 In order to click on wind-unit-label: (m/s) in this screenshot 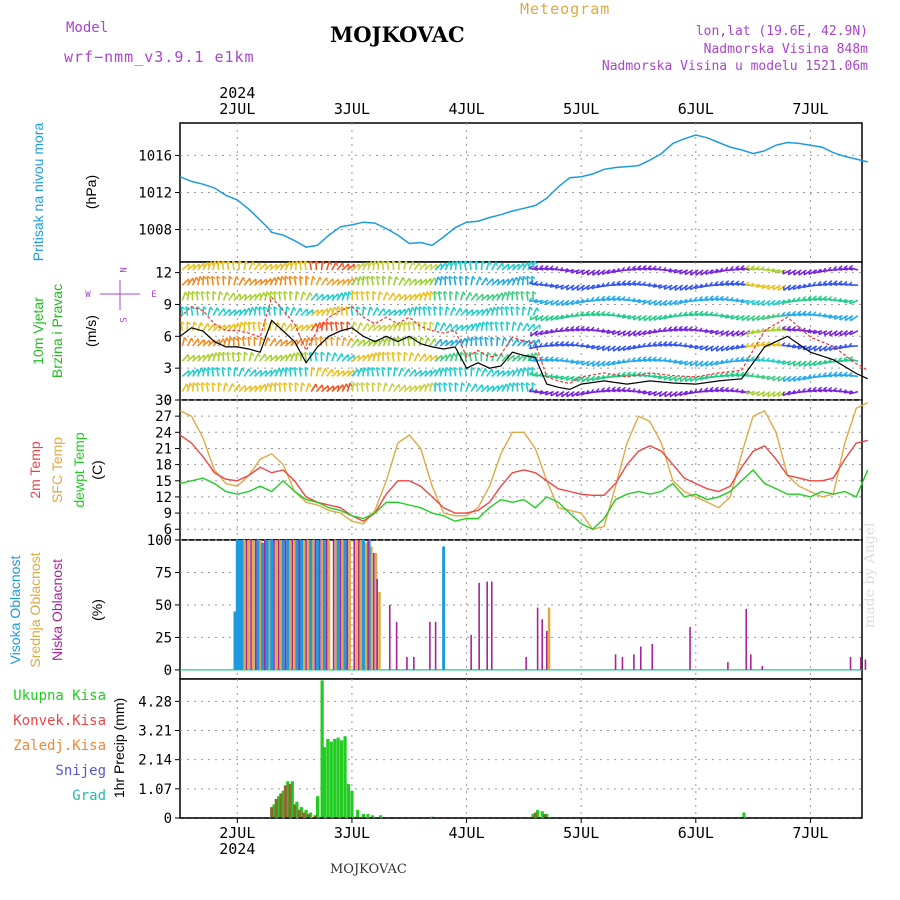, I will do `click(91, 331)`.